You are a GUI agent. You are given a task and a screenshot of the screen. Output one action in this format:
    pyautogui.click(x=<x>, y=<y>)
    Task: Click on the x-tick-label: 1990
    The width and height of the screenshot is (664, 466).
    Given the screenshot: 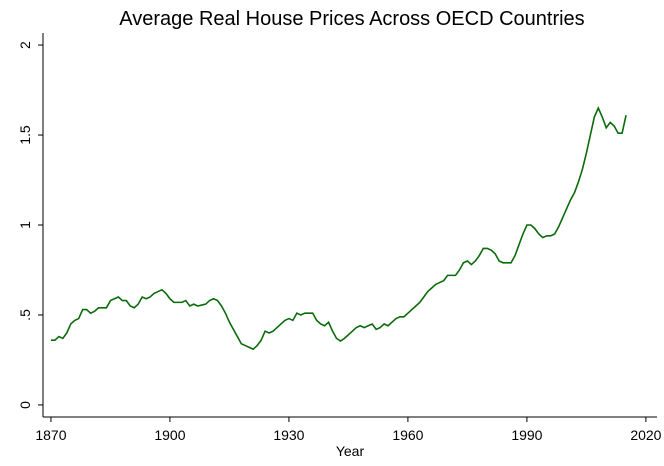 What is the action you would take?
    pyautogui.click(x=526, y=435)
    